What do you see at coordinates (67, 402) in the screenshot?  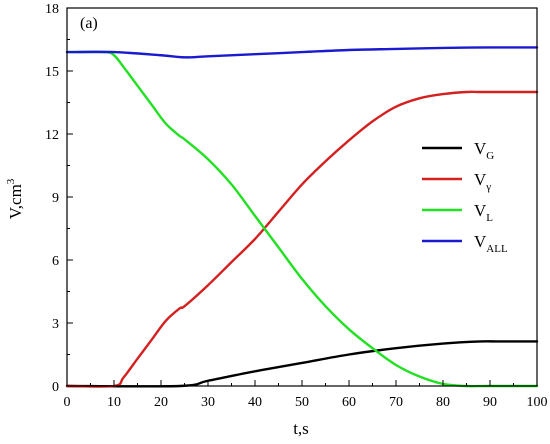 I see `x-tick-label: 0` at bounding box center [67, 402].